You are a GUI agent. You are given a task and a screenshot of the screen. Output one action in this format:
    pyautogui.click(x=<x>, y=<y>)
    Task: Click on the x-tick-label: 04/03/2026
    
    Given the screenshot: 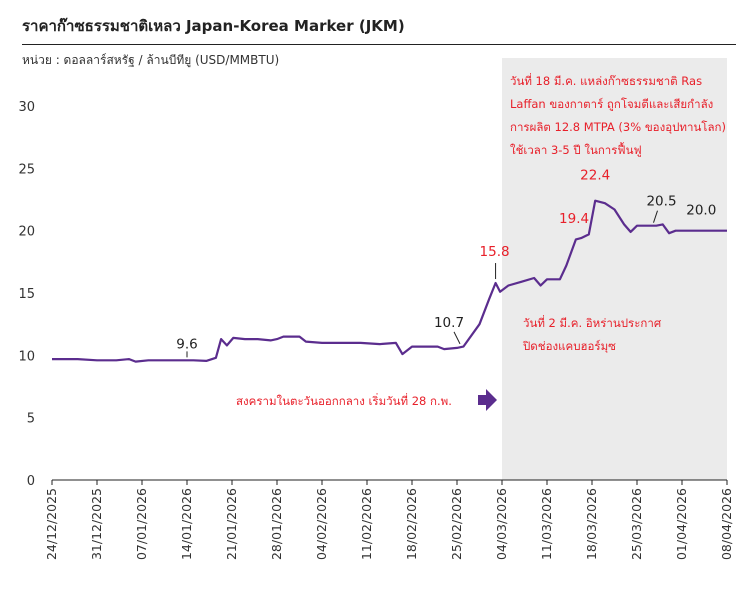 What is the action you would take?
    pyautogui.click(x=501, y=524)
    